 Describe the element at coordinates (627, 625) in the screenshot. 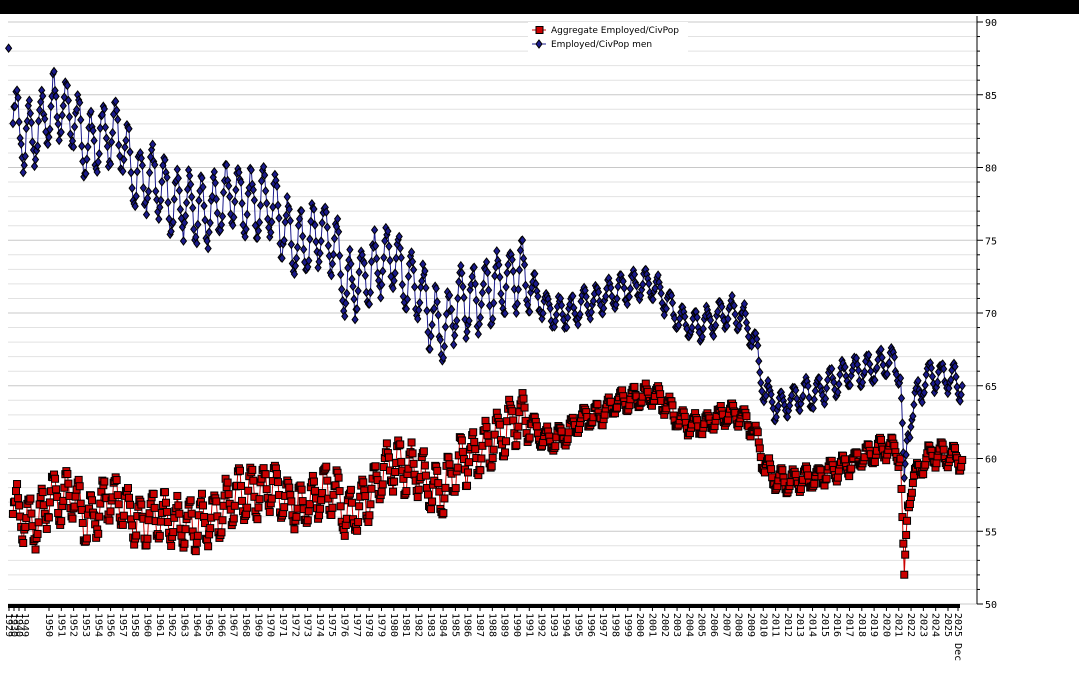

I see `x-tick-label: 1999` at that location.